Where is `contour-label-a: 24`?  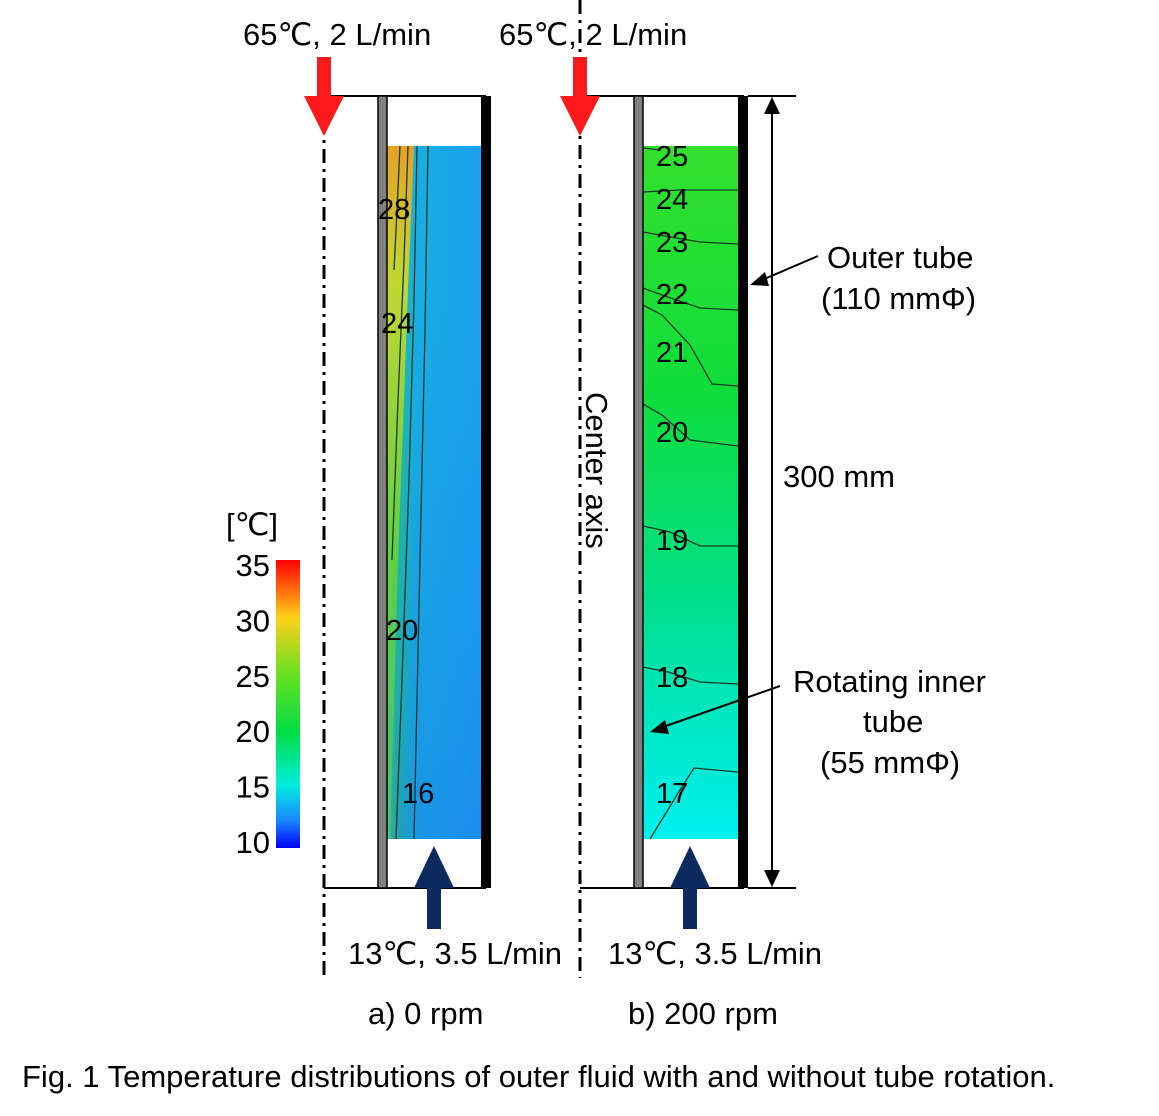
contour-label-a: 24 is located at coordinates (397, 324).